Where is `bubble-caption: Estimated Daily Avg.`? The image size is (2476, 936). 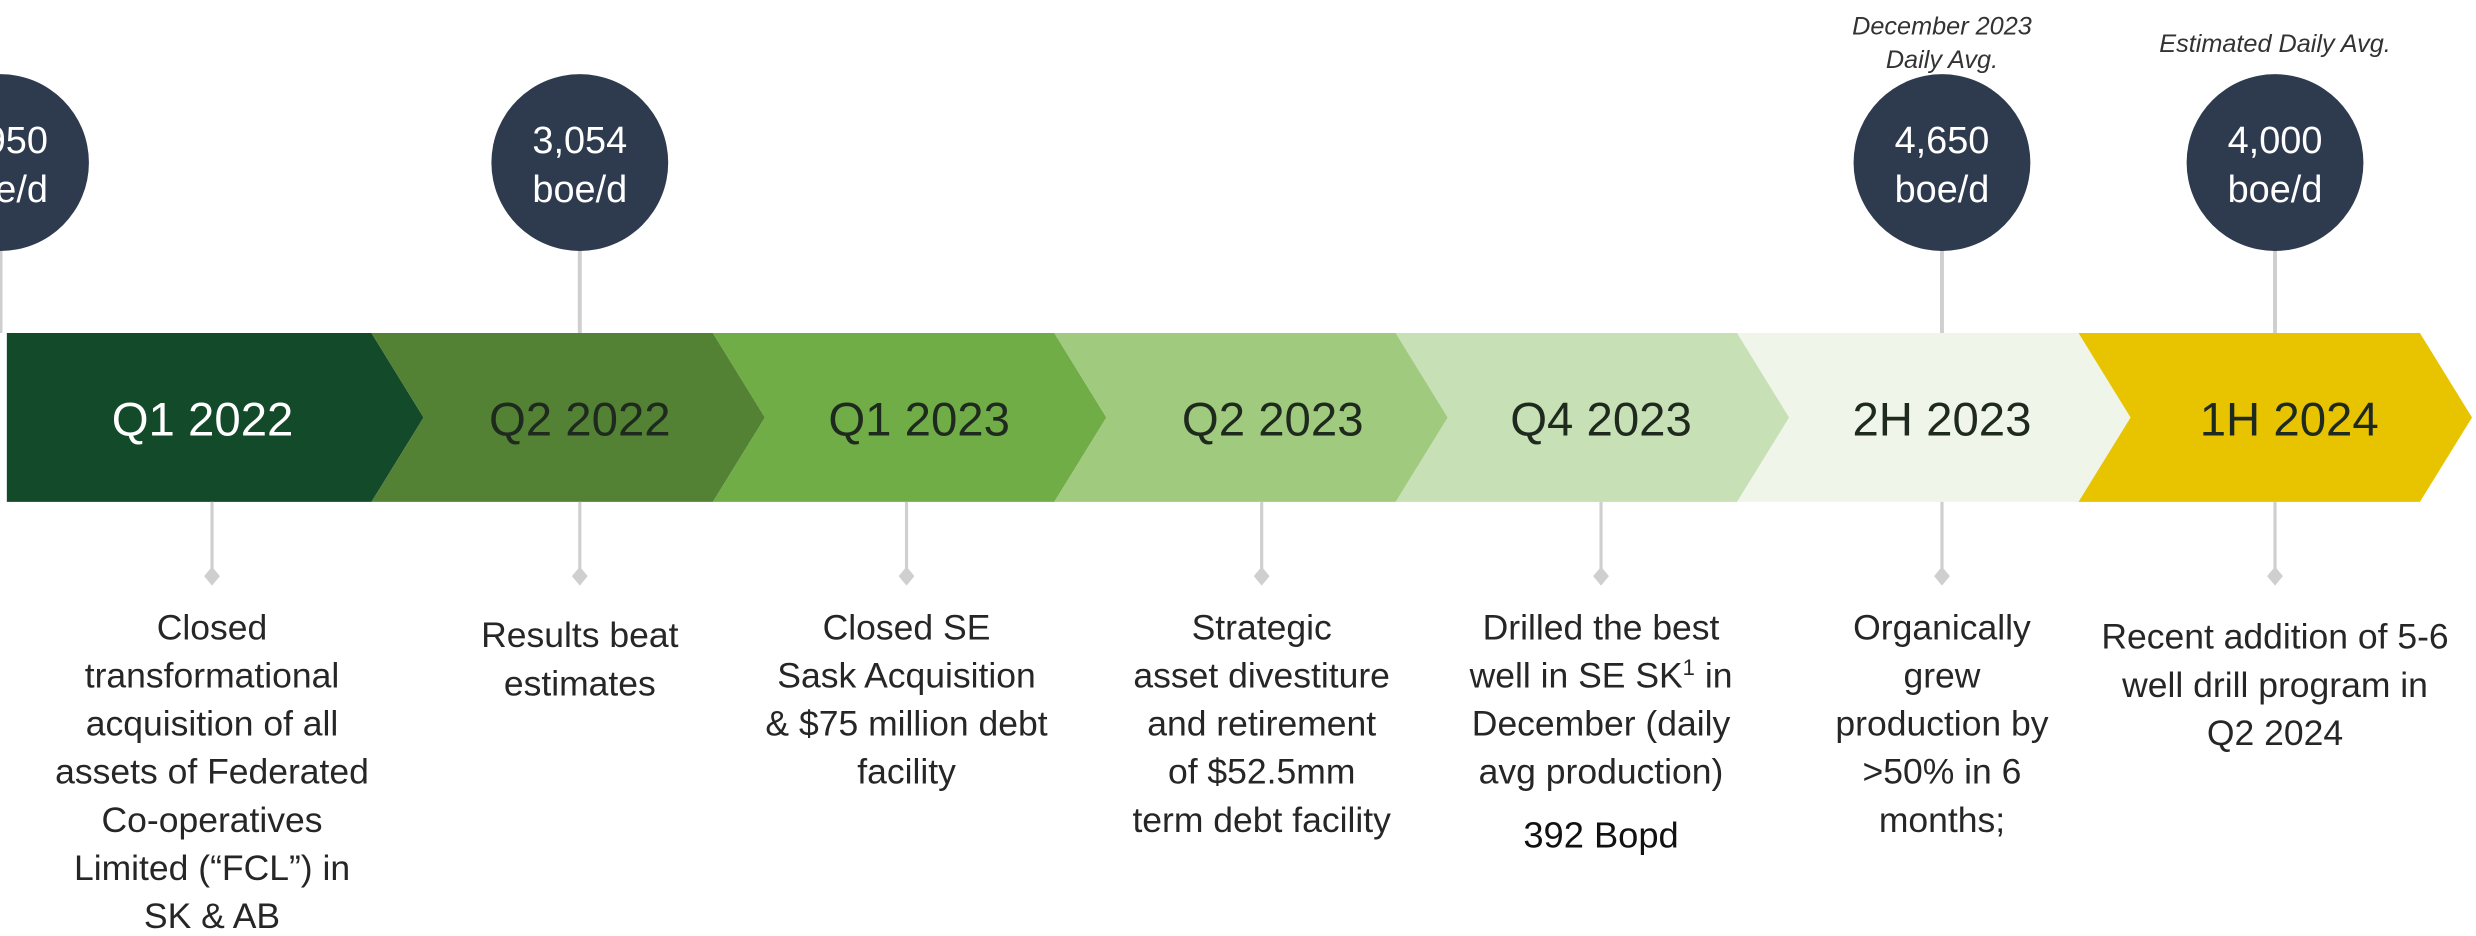 bubble-caption: Estimated Daily Avg. is located at coordinates (2275, 44).